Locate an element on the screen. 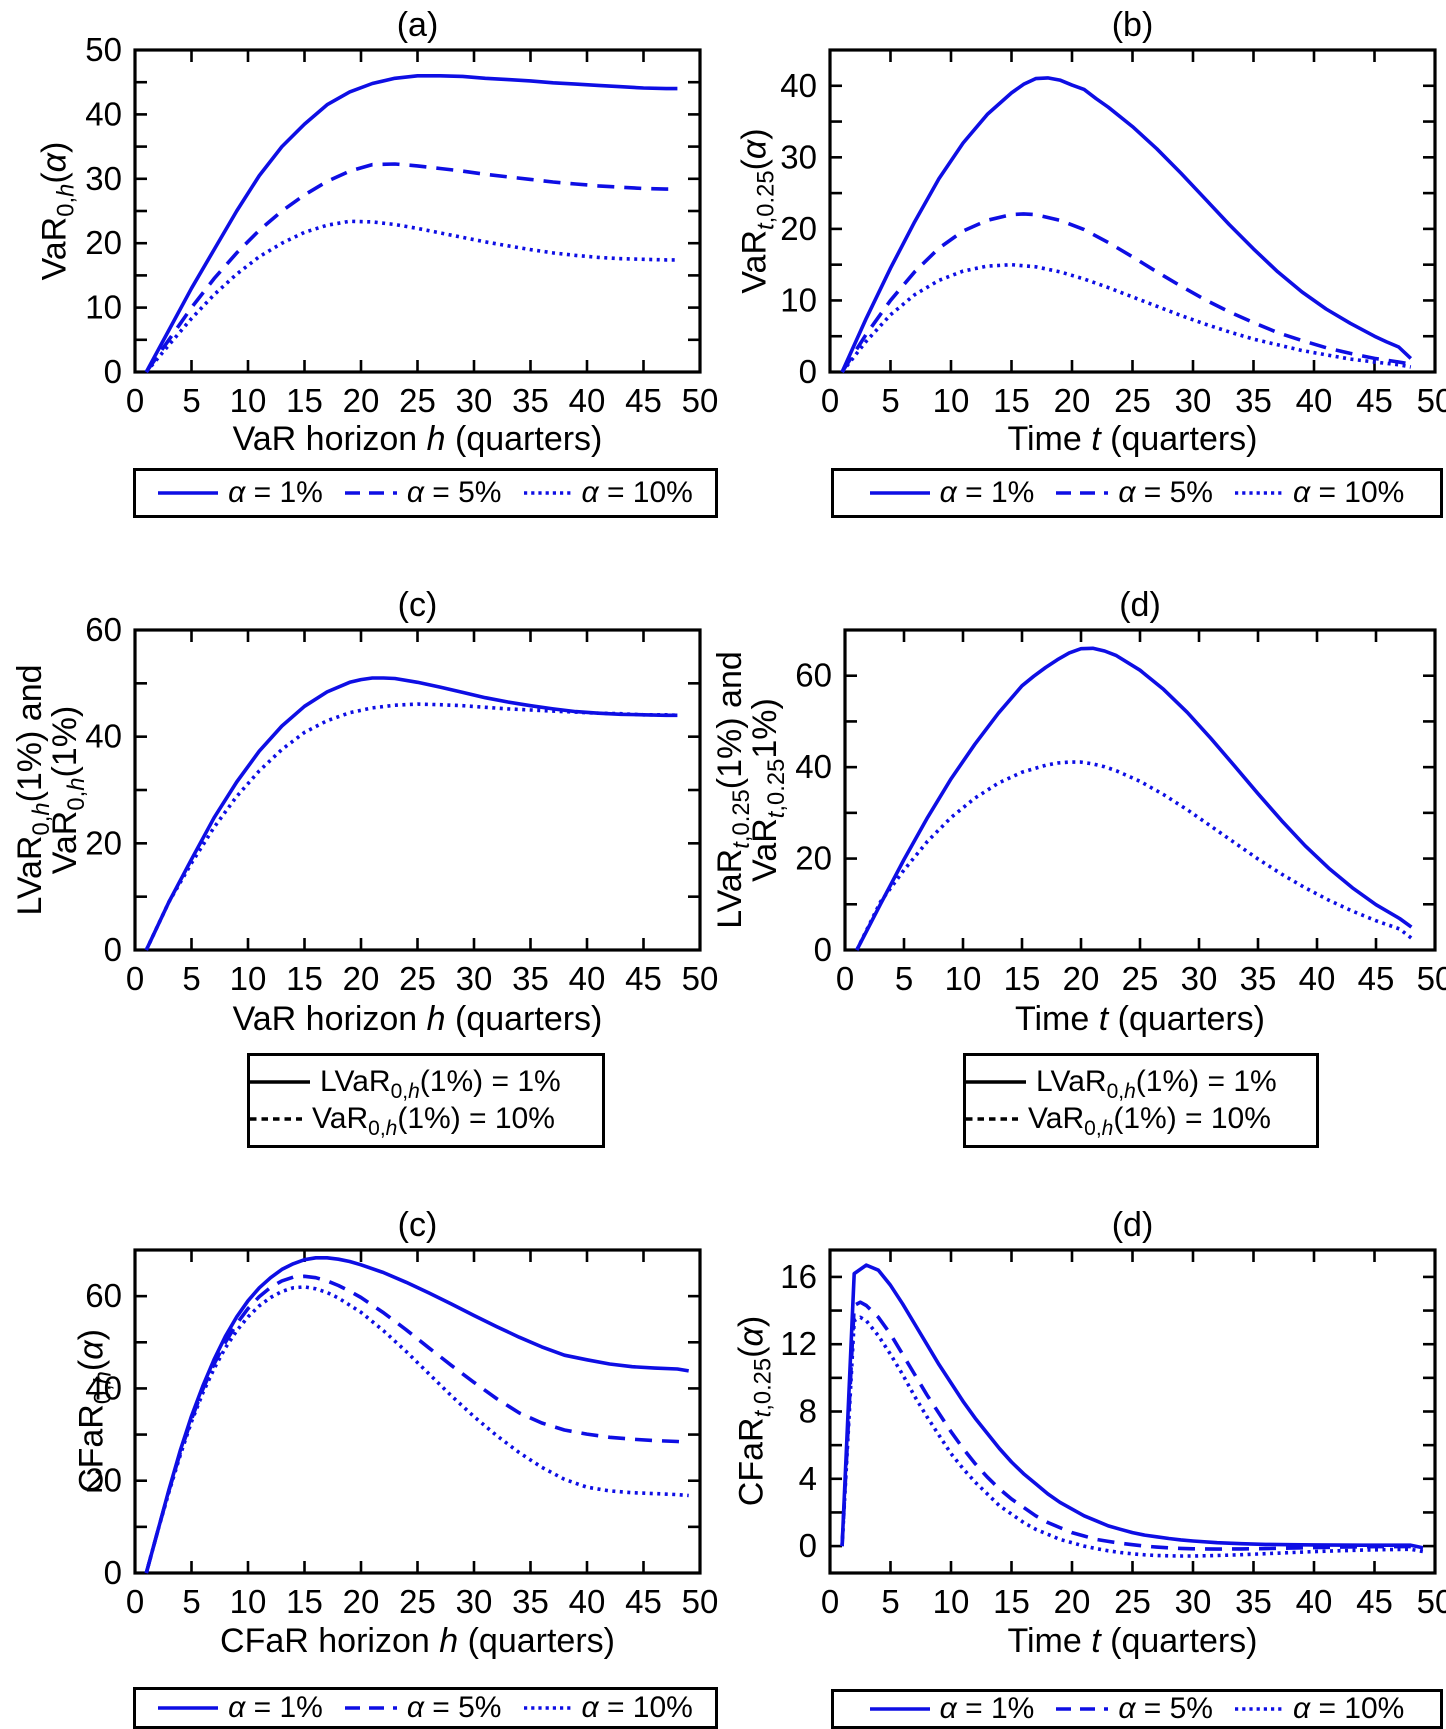 The height and width of the screenshot is (1729, 1446). panel-e-xlabel: CFaR horizon h (quarters) is located at coordinates (417, 1641).